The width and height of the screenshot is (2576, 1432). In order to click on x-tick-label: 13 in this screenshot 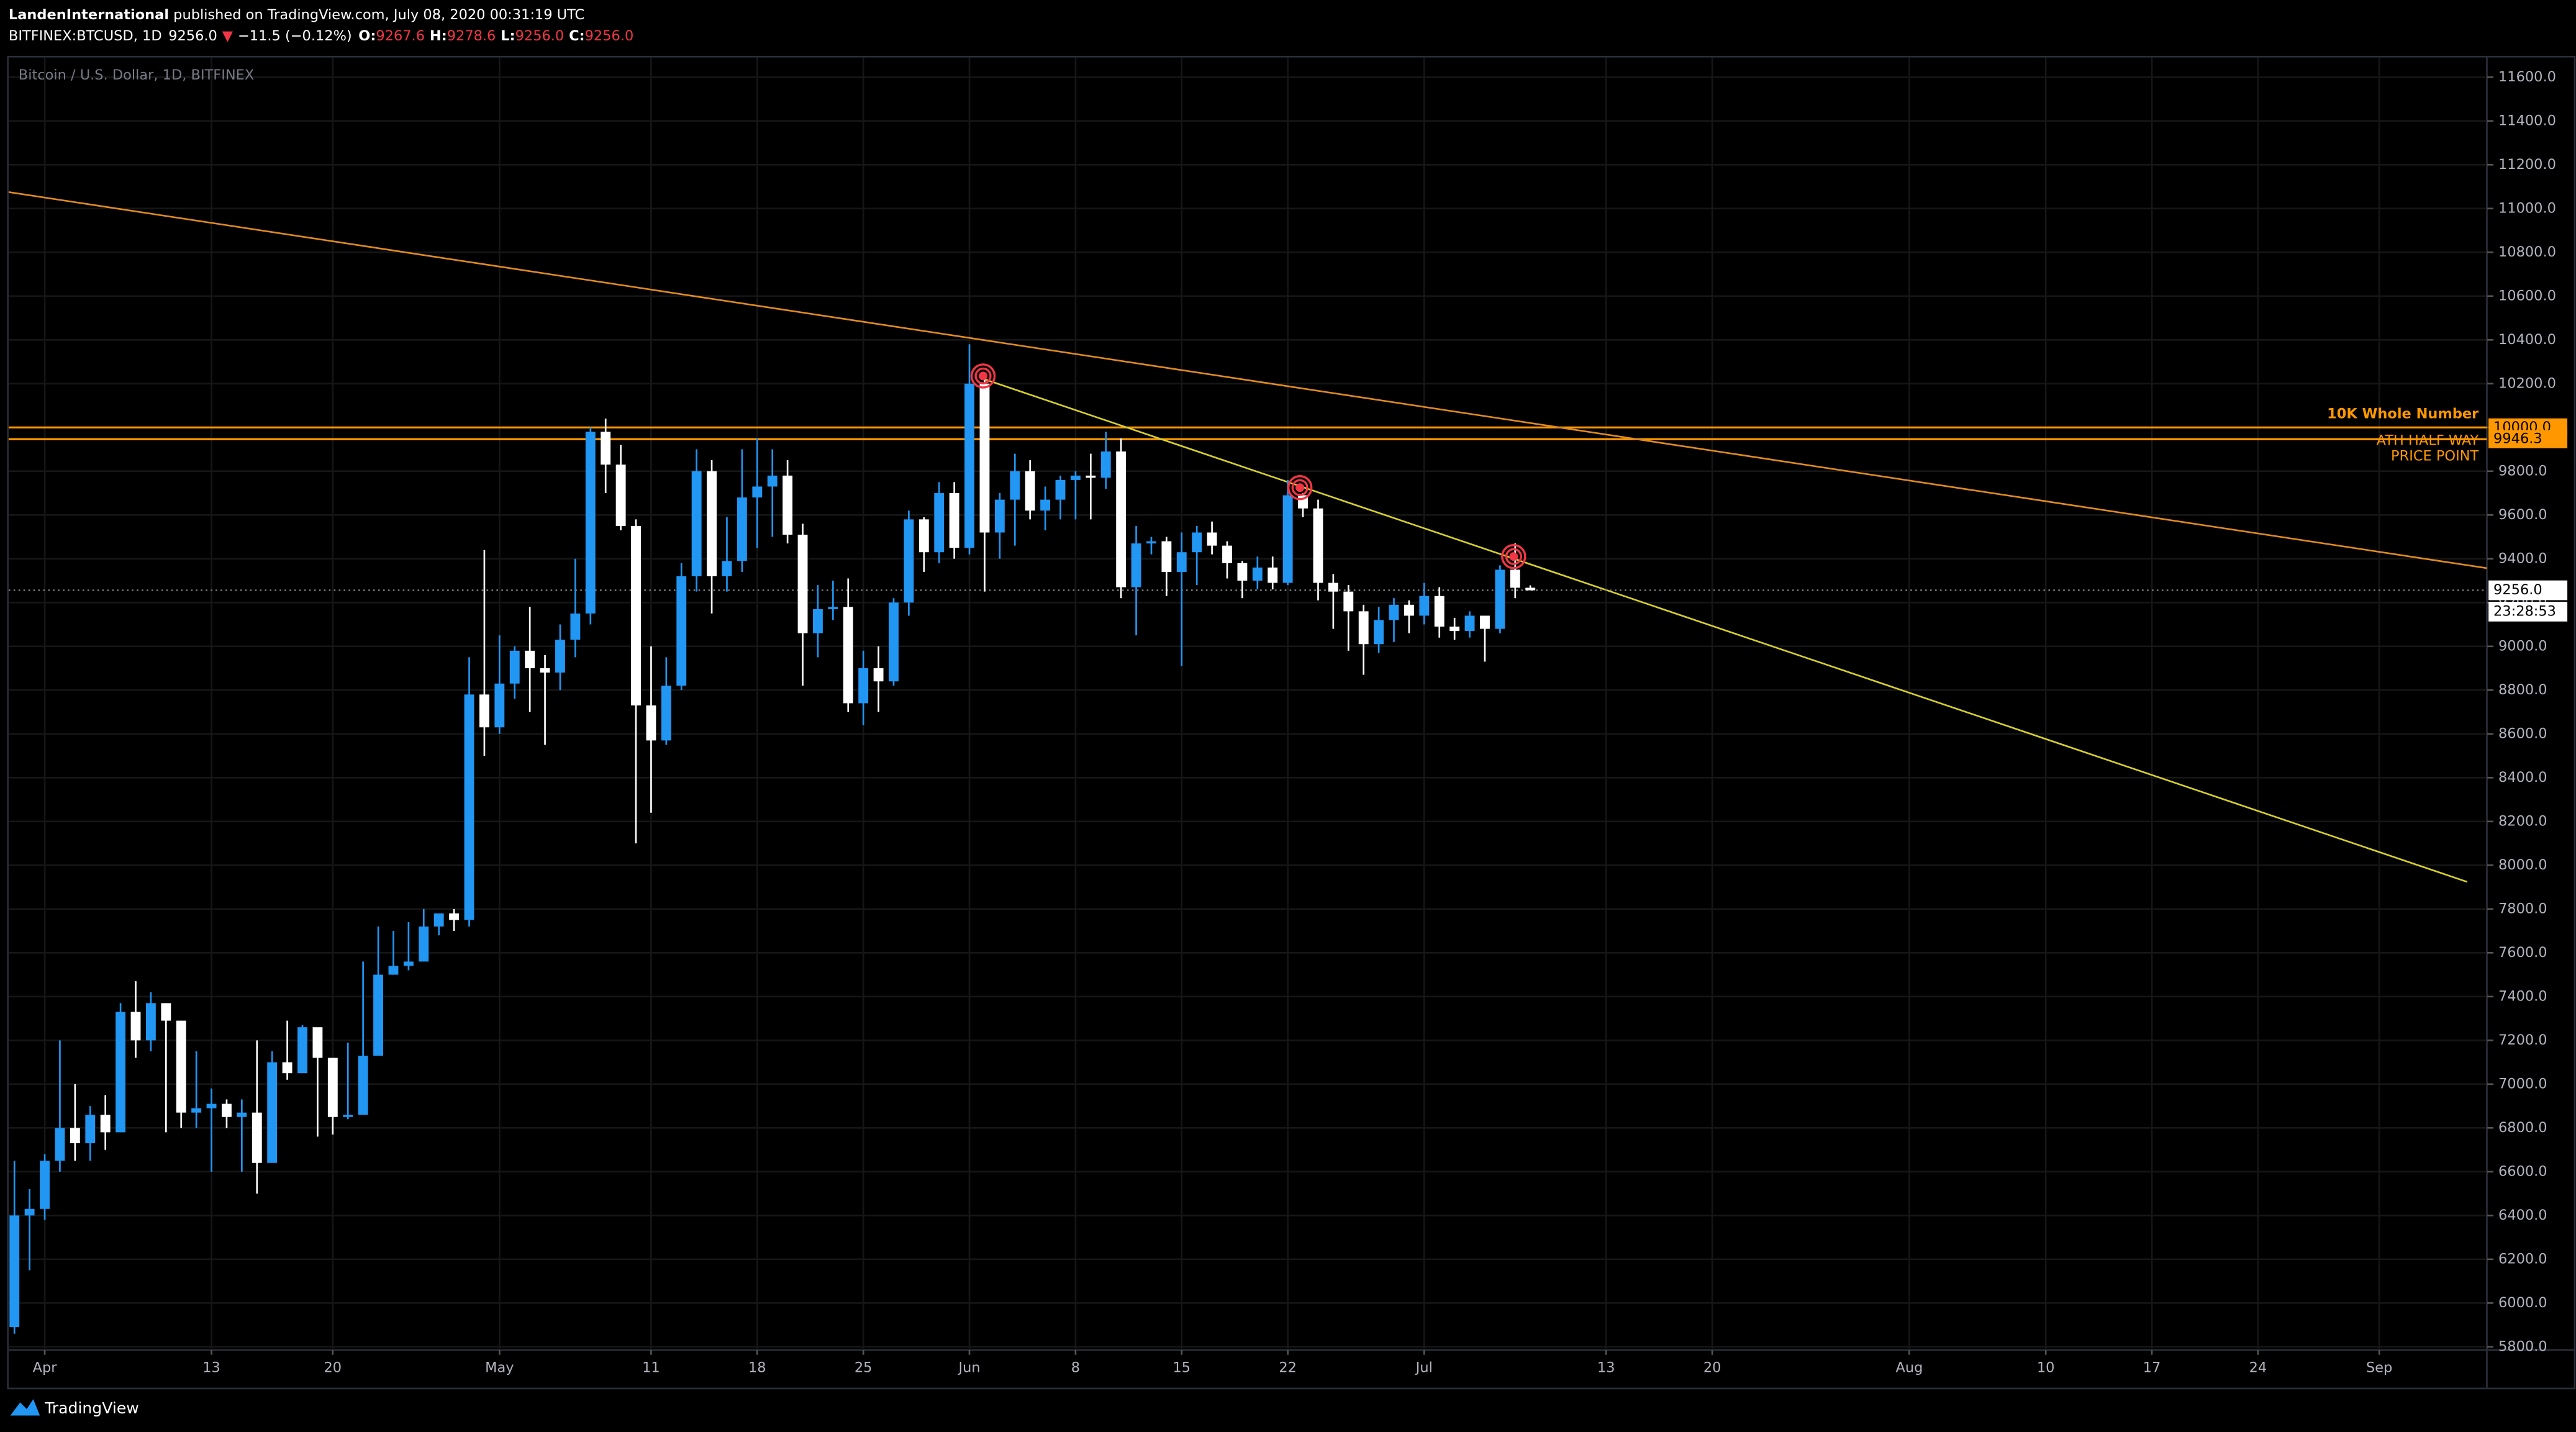, I will do `click(211, 1367)`.